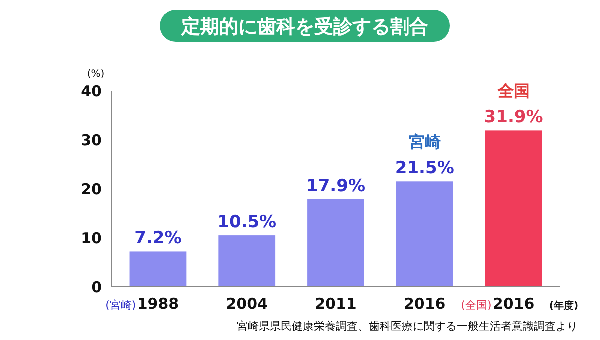 The height and width of the screenshot is (340, 600). Describe the element at coordinates (564, 306) in the screenshot. I see `x-axis-title: (年度)` at that location.